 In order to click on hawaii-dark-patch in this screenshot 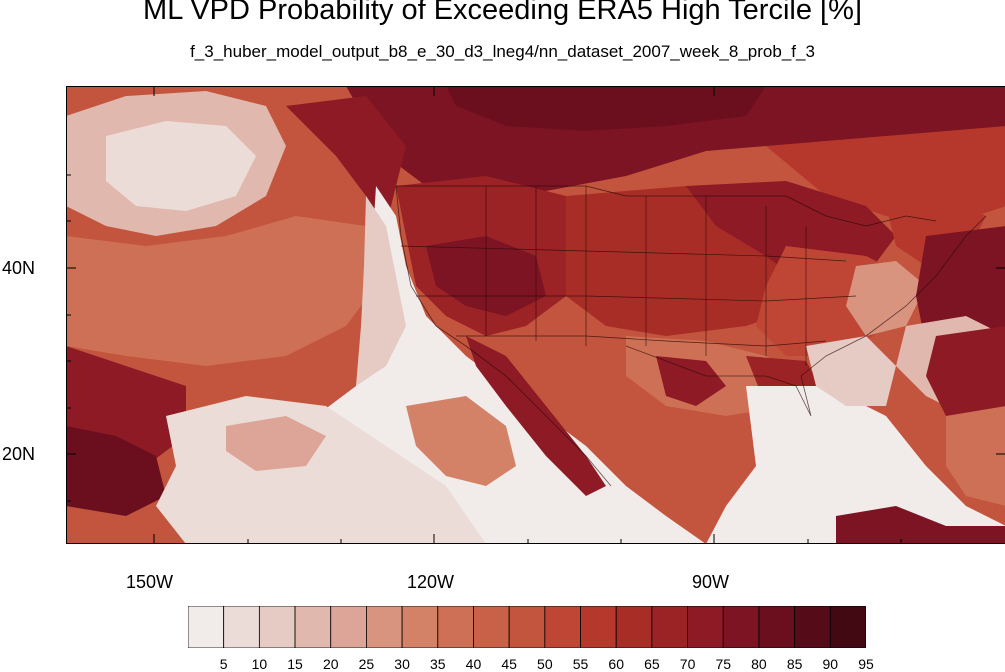, I will do `click(116, 471)`.